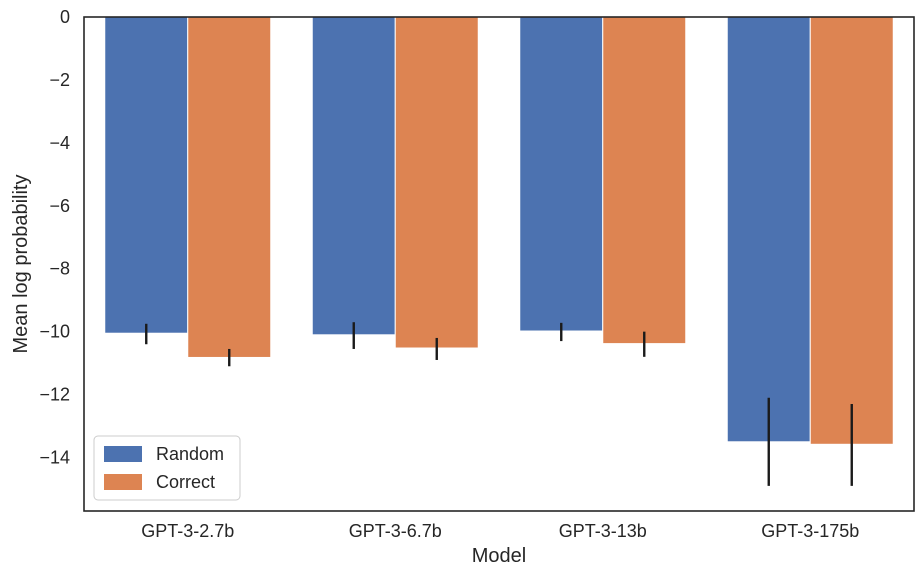  What do you see at coordinates (644, 180) in the screenshot?
I see `bar-correct-gpt-3-13b` at bounding box center [644, 180].